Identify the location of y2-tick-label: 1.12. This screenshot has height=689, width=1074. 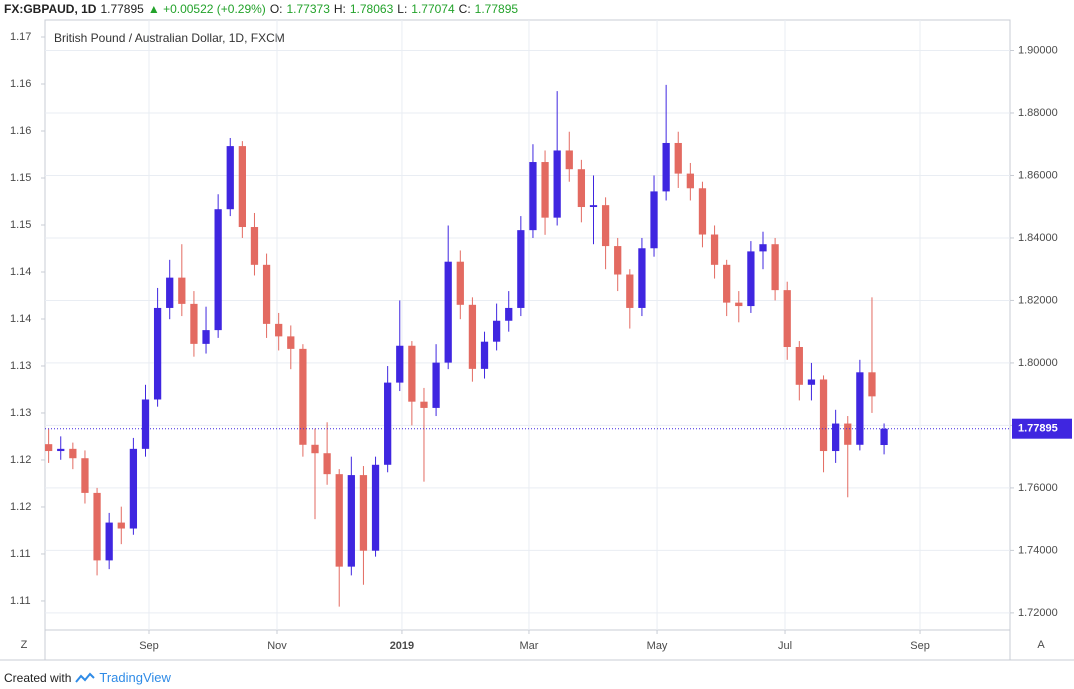
(20, 507).